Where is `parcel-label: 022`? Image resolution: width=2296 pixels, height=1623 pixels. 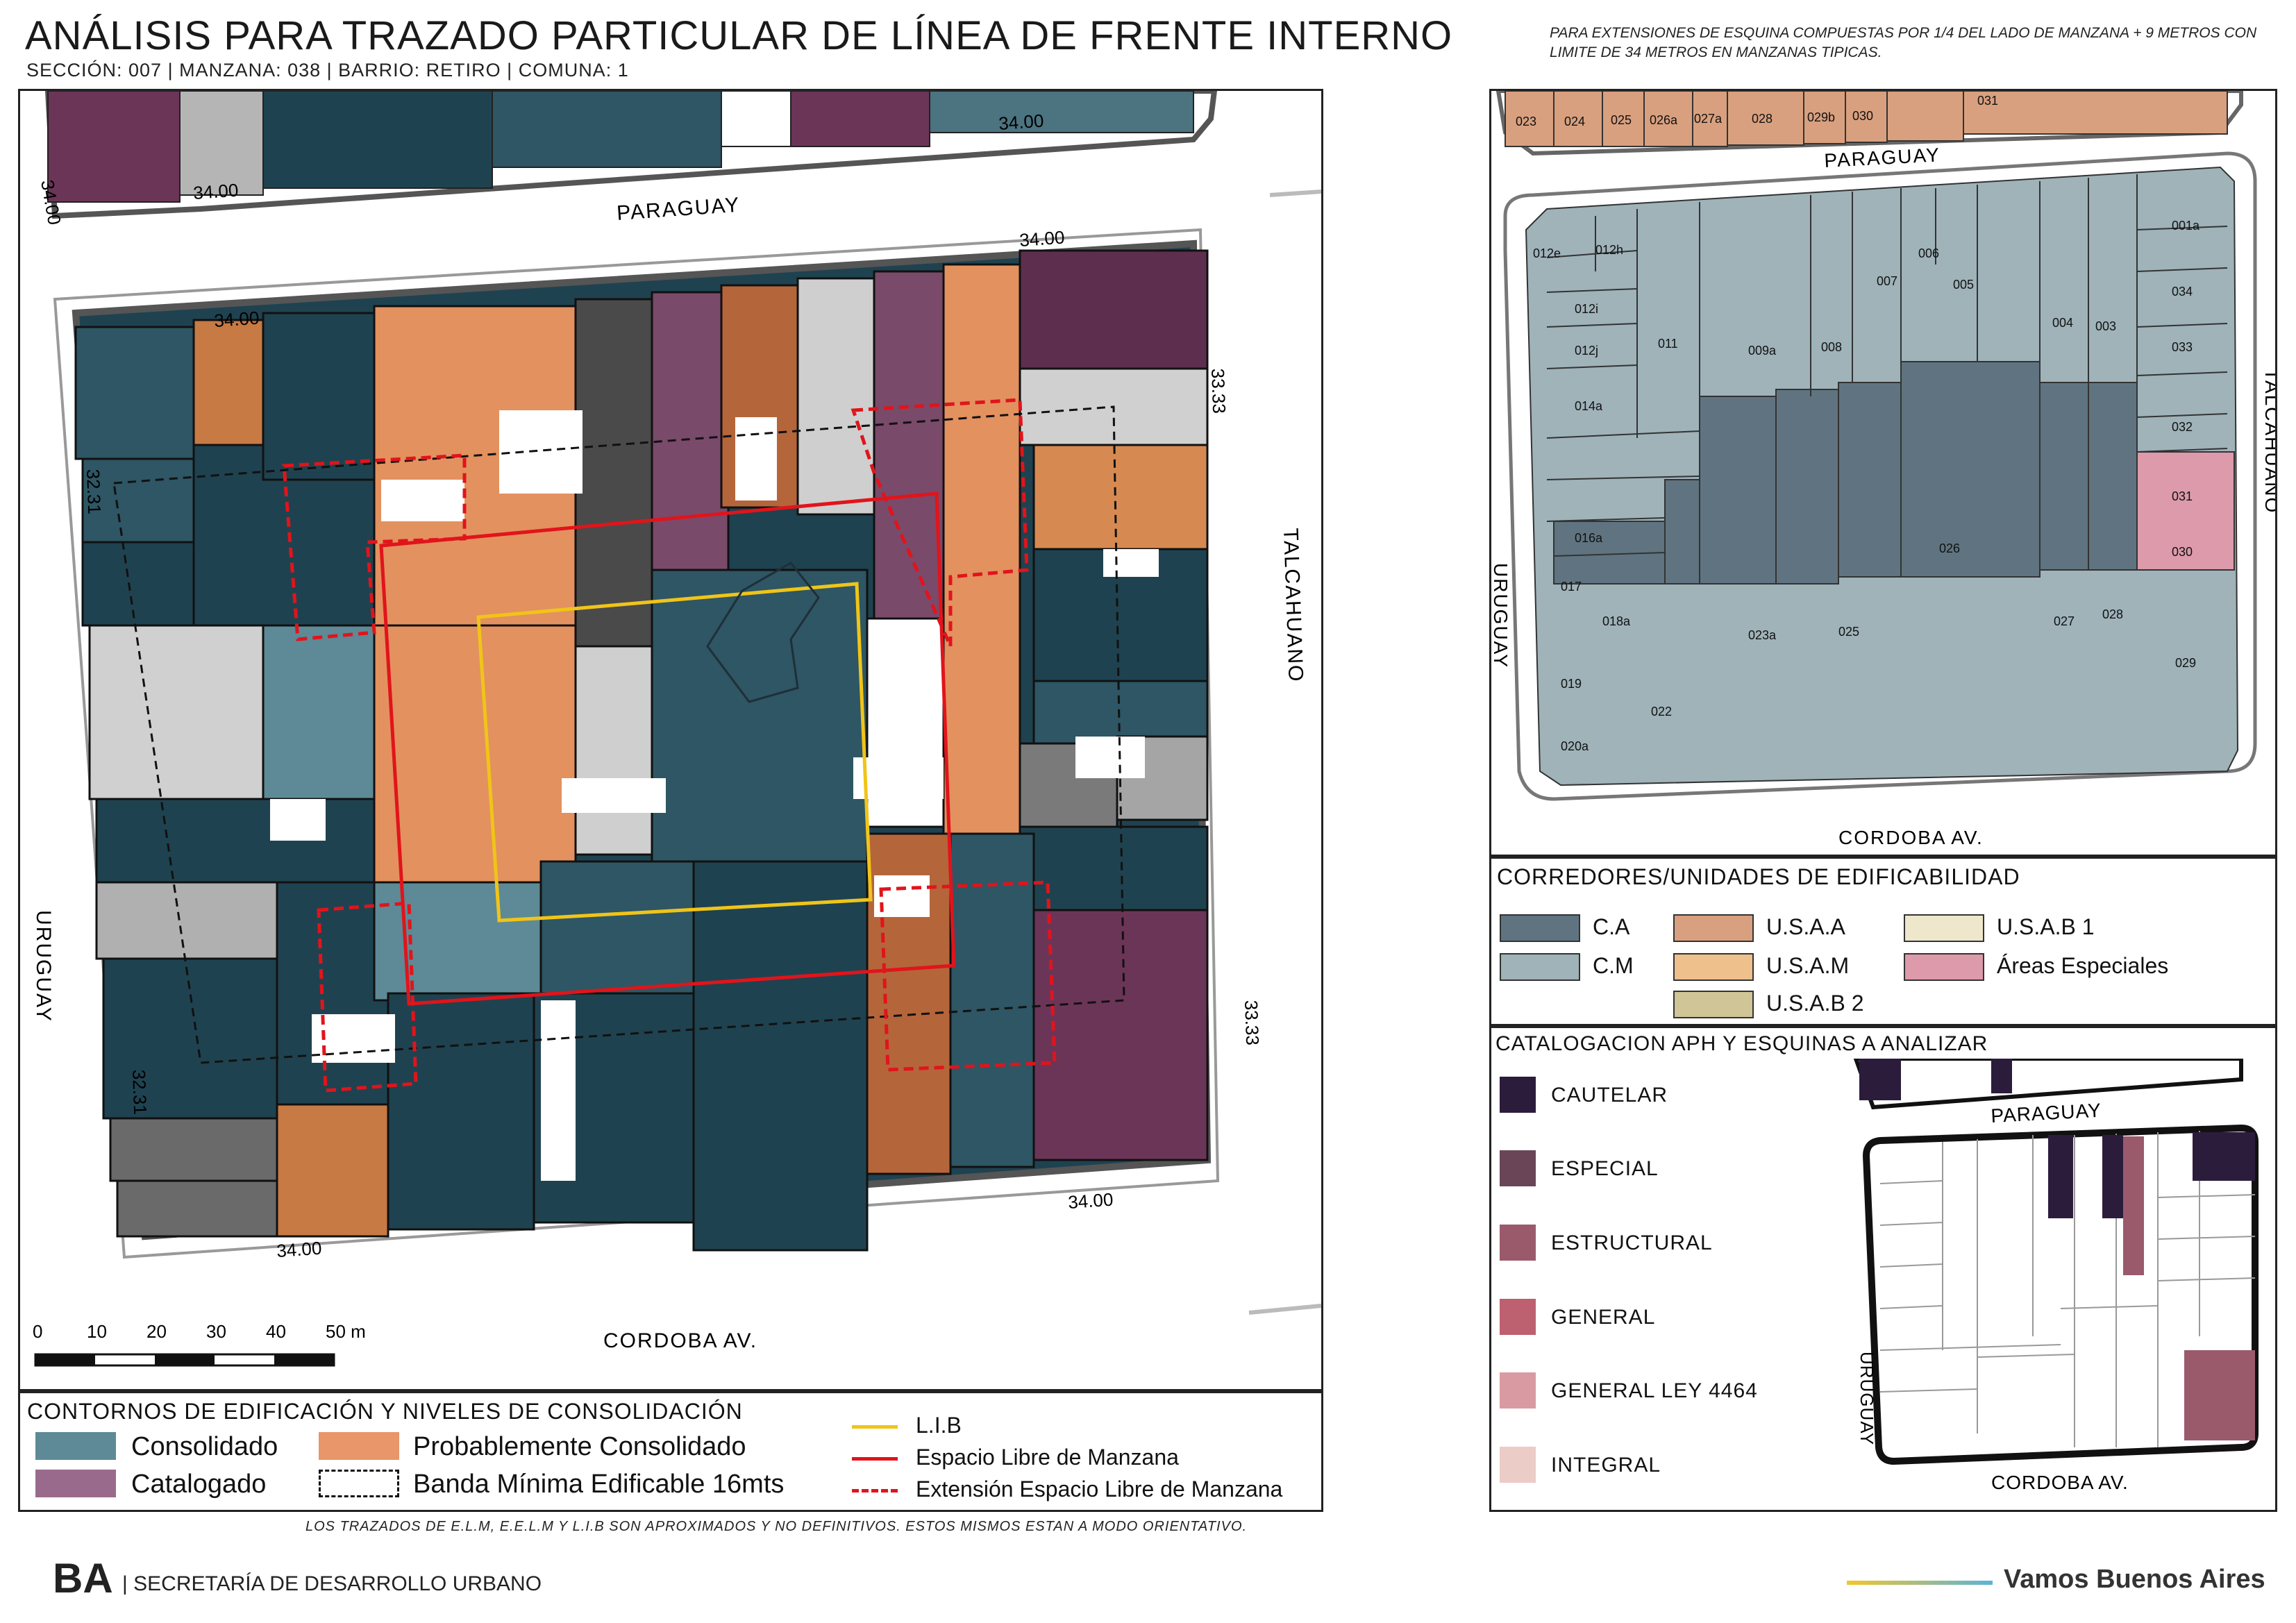 parcel-label: 022 is located at coordinates (1661, 711).